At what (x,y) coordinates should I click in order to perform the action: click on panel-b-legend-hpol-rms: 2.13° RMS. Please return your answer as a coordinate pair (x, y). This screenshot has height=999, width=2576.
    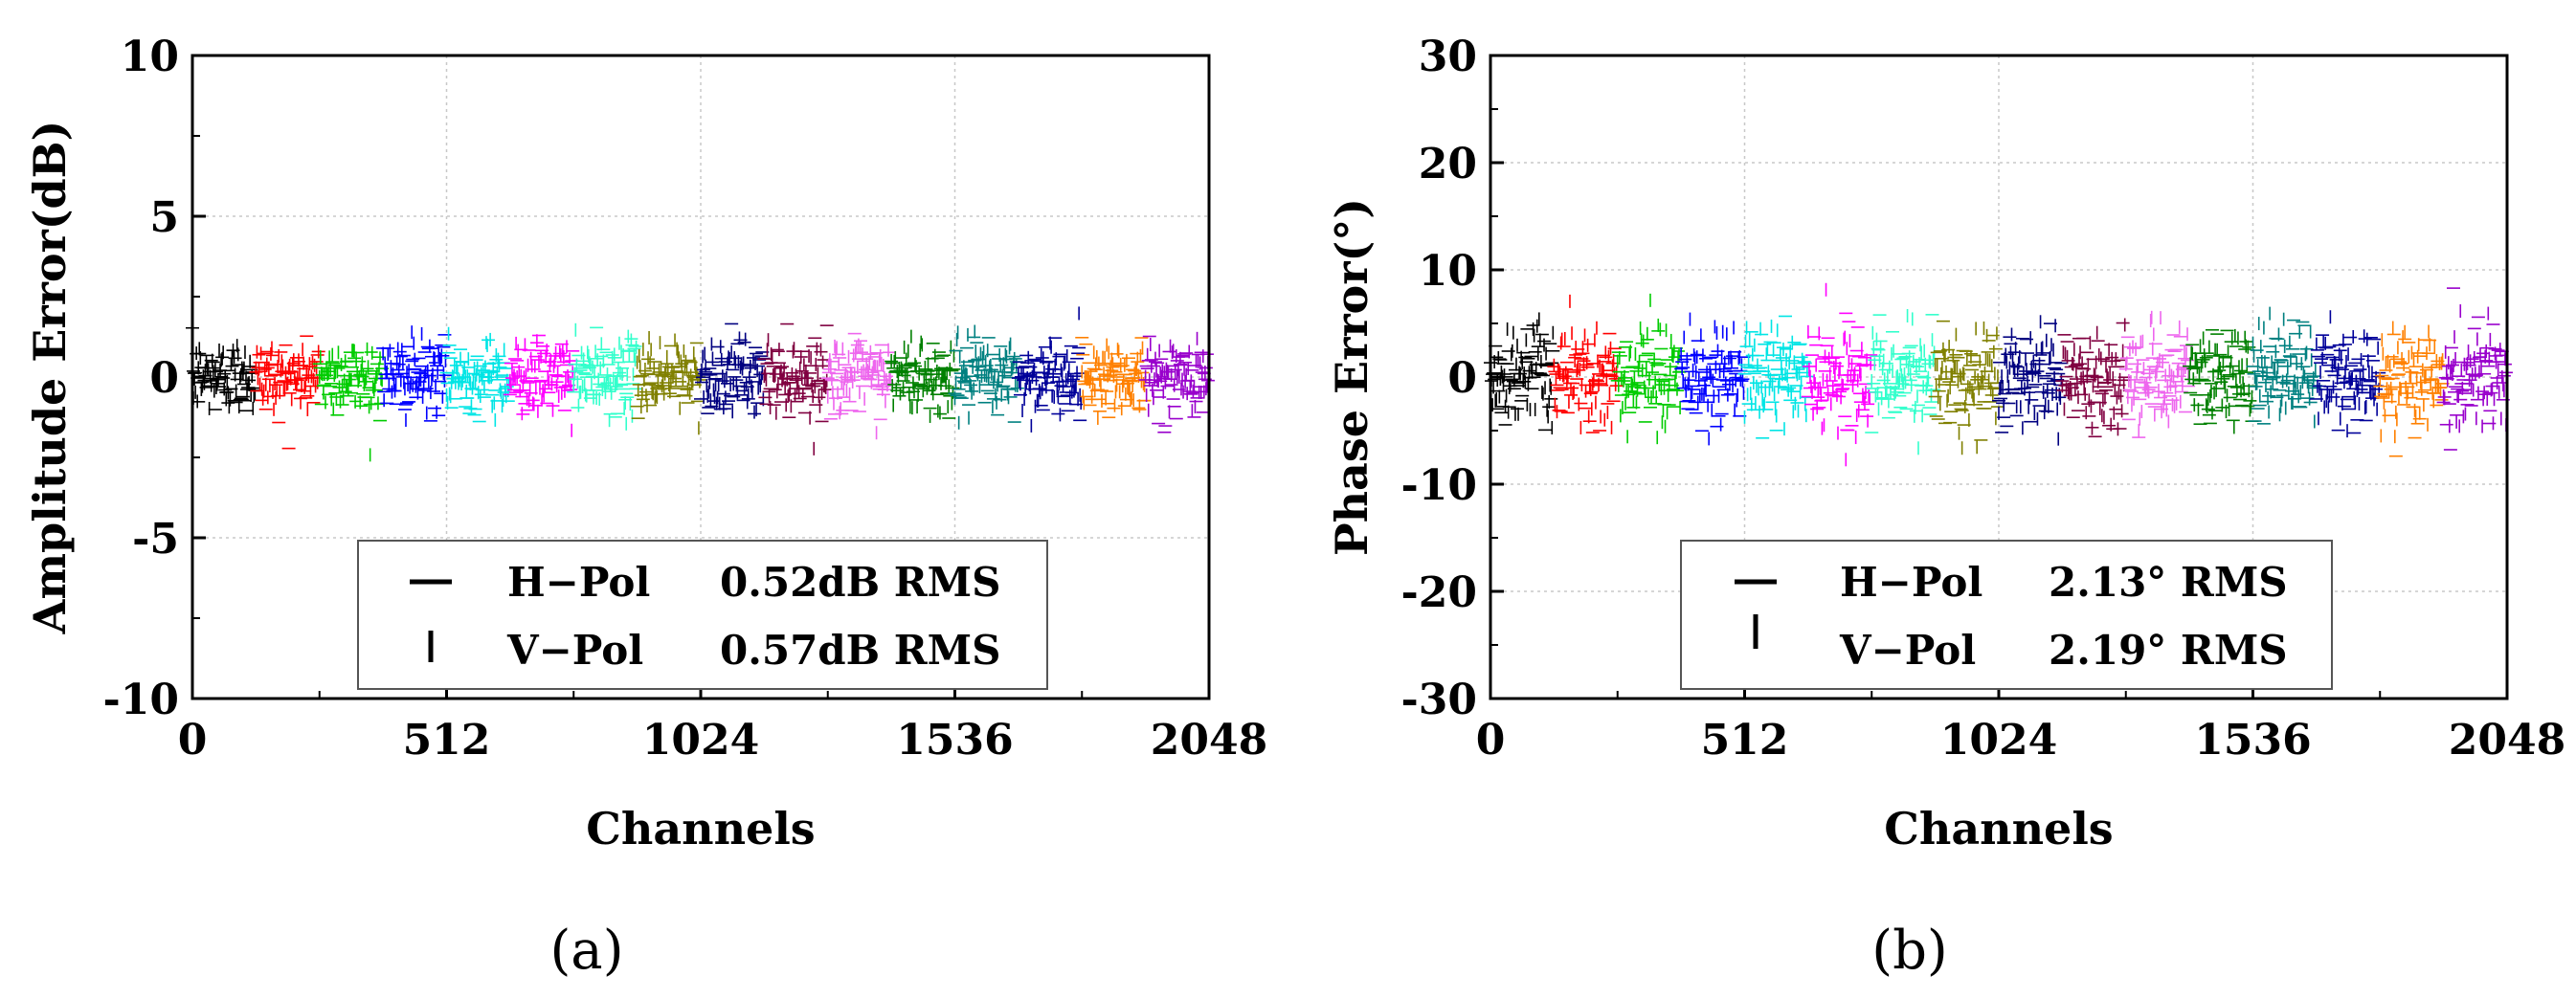
    Looking at the image, I should click on (2168, 582).